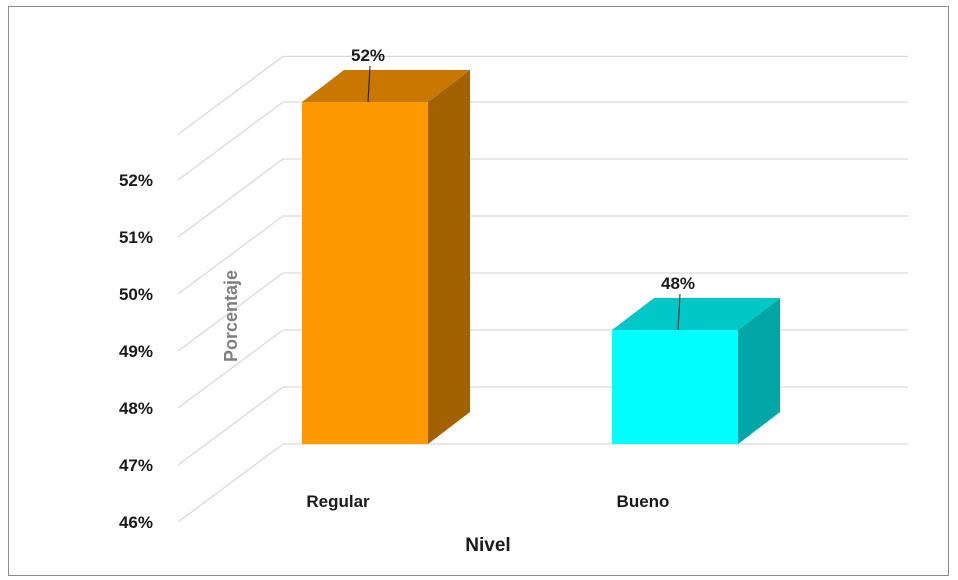 The image size is (958, 580). What do you see at coordinates (487, 545) in the screenshot?
I see `x-axis-title: Nivel` at bounding box center [487, 545].